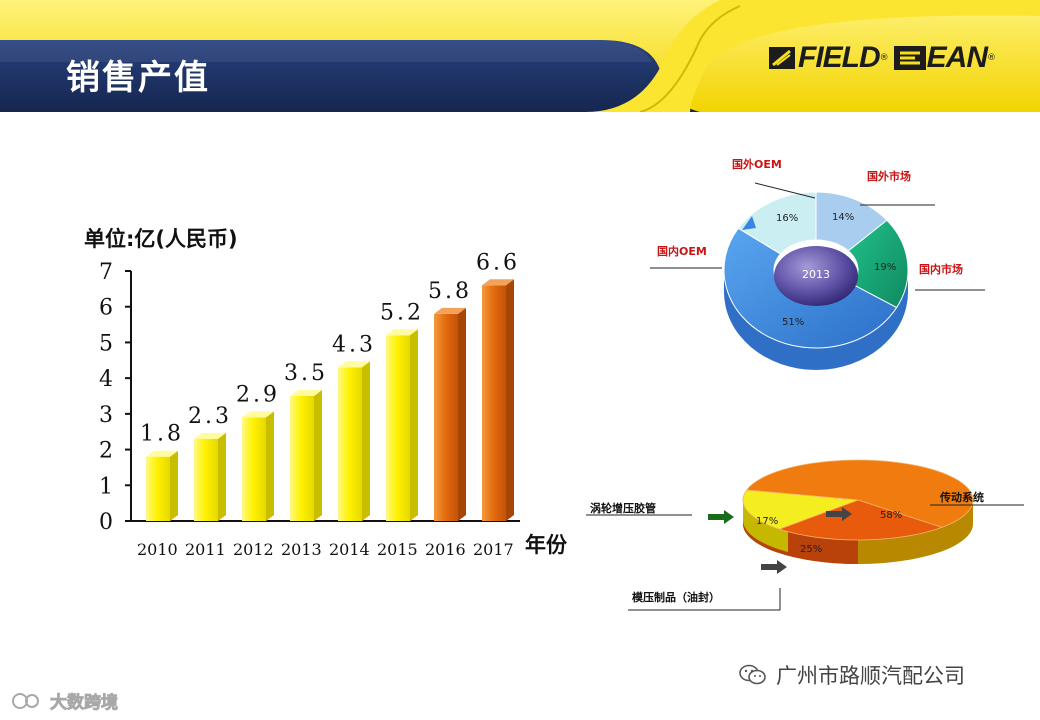 The height and width of the screenshot is (720, 1040). I want to click on x-tick-label: 2011, so click(205, 549).